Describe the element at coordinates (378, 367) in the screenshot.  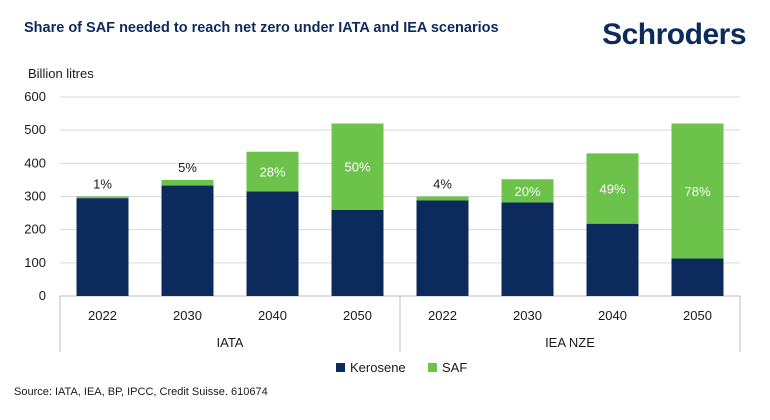
I see `legend-label-kerosene: Kerosene` at that location.